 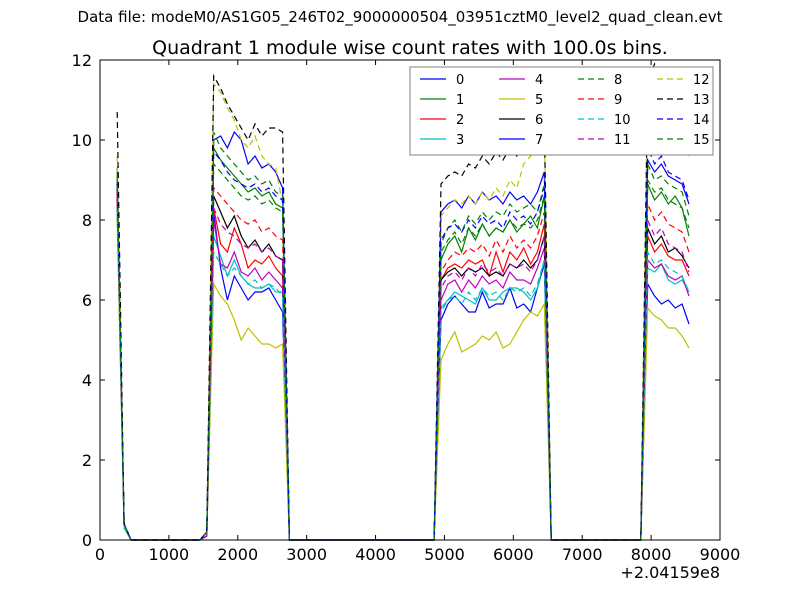 What do you see at coordinates (539, 120) in the screenshot?
I see `legend-label: 6` at bounding box center [539, 120].